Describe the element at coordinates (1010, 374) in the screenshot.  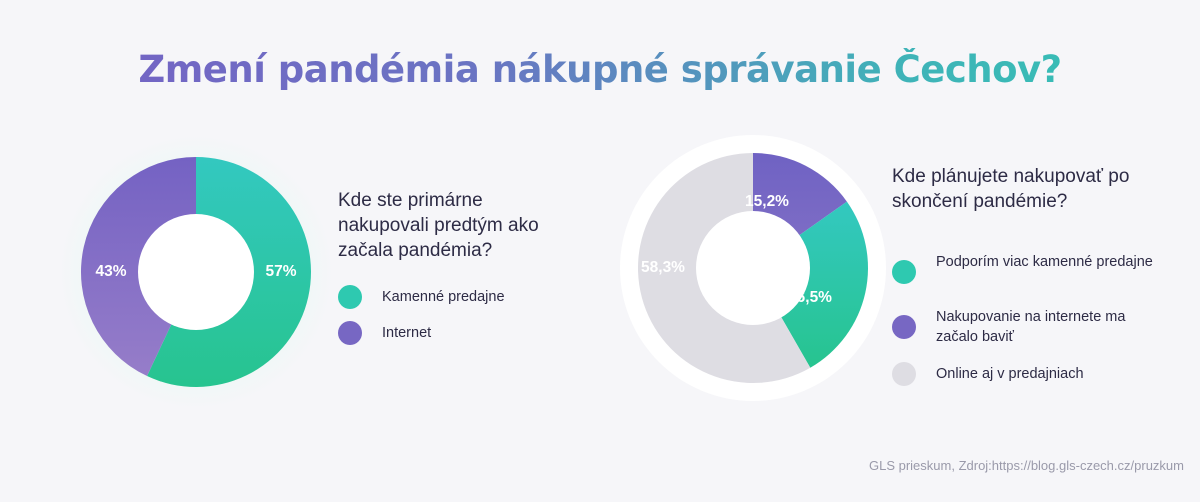
I see `legend-label: Online aj v predajniach` at that location.